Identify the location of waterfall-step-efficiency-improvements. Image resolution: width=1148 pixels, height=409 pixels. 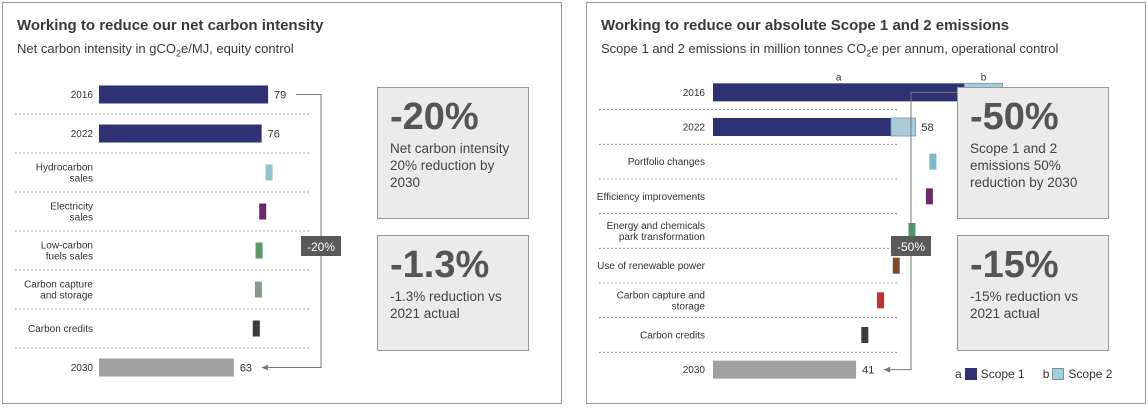
(929, 196).